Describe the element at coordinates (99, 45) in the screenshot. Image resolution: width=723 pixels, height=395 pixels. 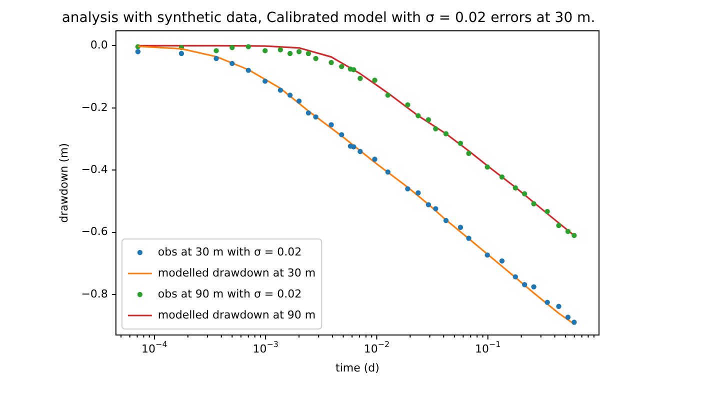
I see `y-tick-label: 0.0` at that location.